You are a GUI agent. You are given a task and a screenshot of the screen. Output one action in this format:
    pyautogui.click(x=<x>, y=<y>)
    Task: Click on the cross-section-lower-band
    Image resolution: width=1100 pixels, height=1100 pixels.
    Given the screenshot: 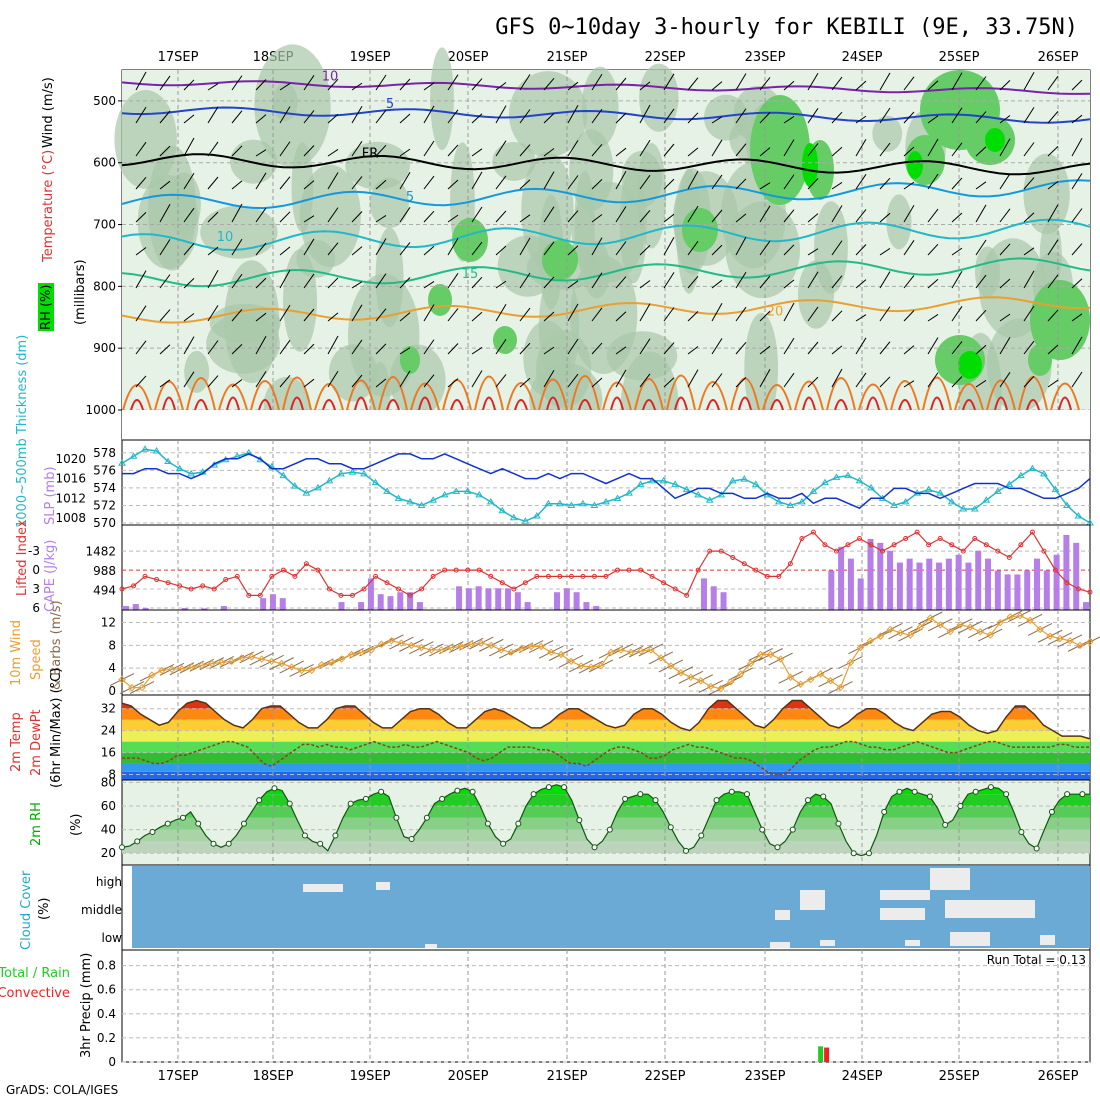 What is the action you would take?
    pyautogui.click(x=606, y=425)
    